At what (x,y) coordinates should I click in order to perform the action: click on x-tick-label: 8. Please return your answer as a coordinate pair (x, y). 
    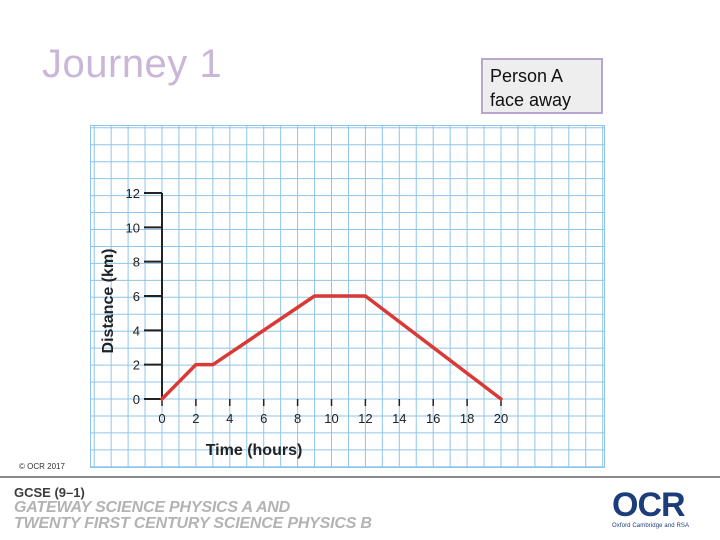
    Looking at the image, I should click on (297, 418).